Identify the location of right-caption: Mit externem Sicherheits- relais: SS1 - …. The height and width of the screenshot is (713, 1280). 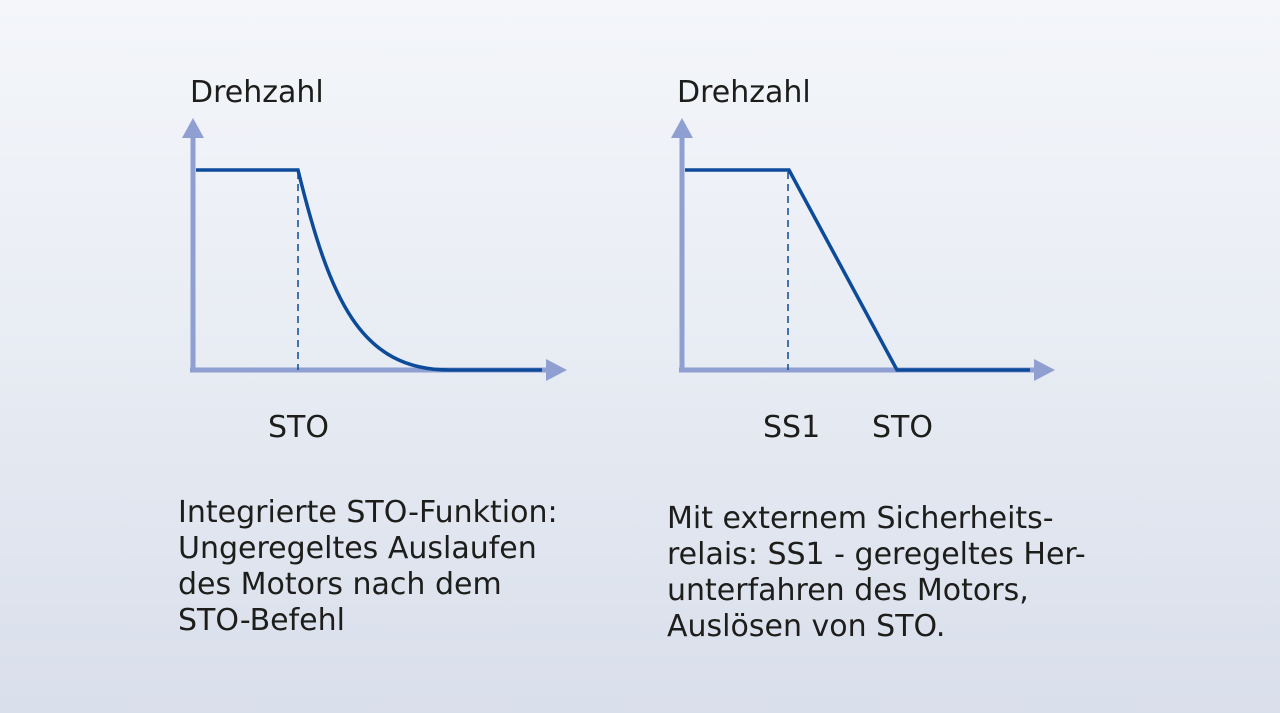
(876, 573).